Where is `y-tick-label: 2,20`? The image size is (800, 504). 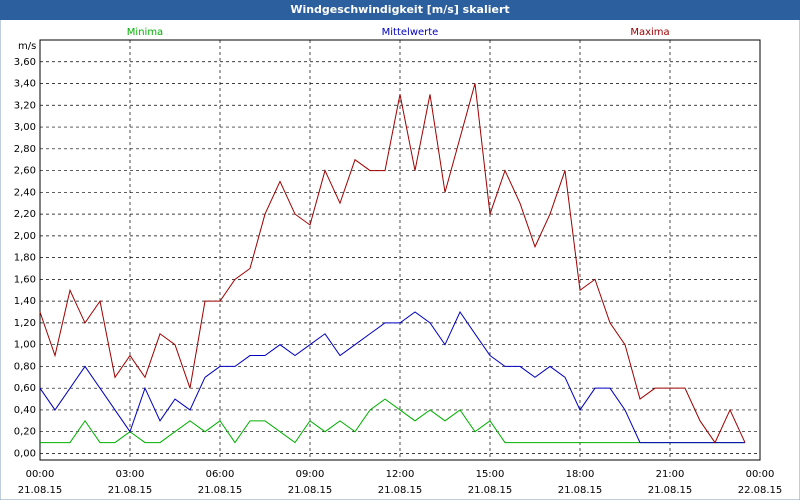 y-tick-label: 2,20 is located at coordinates (25, 214).